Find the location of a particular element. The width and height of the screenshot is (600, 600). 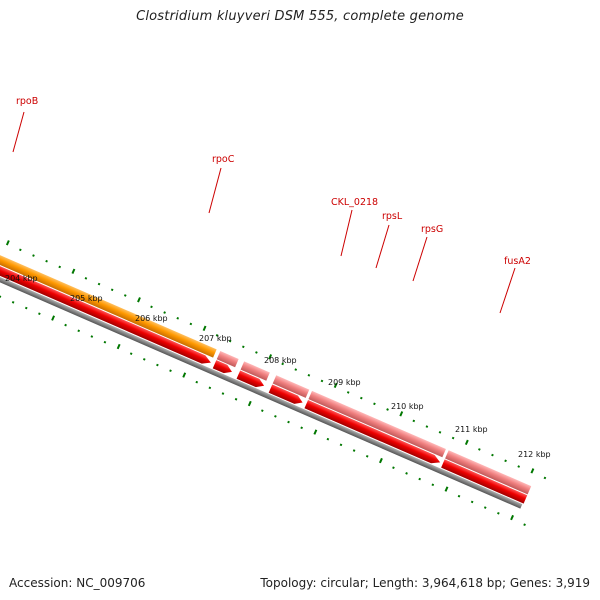

gene-rpsG-outer is located at coordinates (291, 386).